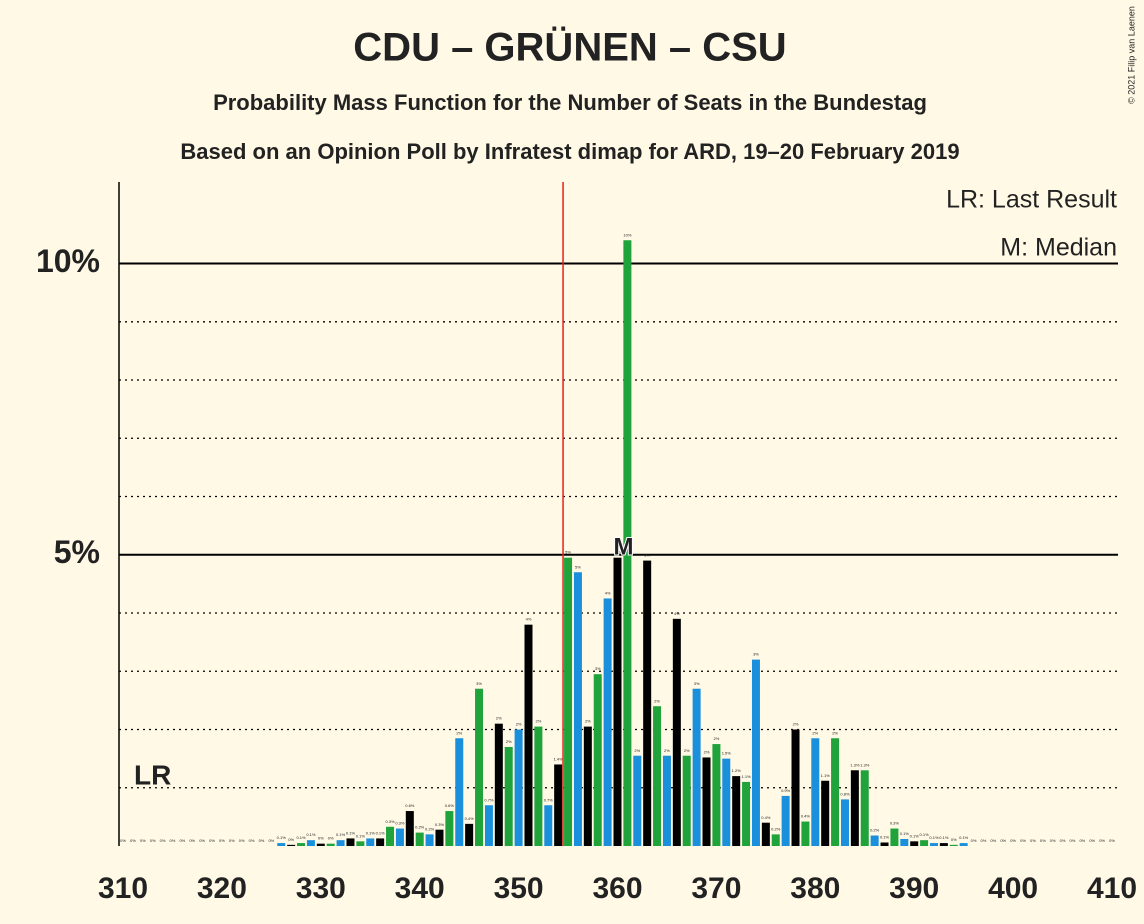 This screenshot has height=924, width=1144. I want to click on value-label: 0.9%, so click(786, 790).